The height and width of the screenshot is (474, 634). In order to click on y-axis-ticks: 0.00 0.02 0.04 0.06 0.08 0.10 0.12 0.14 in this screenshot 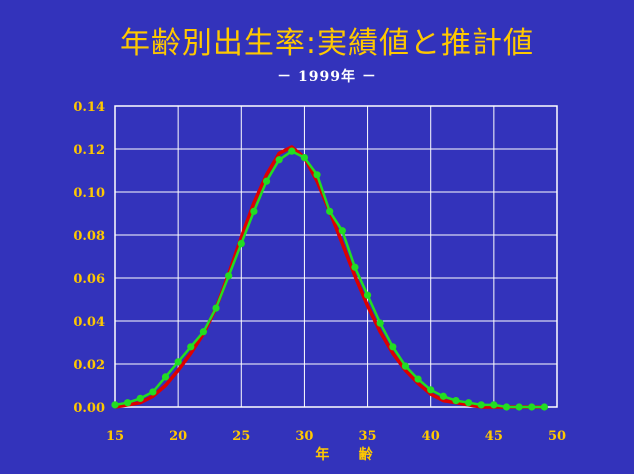, I will do `click(89, 258)`.